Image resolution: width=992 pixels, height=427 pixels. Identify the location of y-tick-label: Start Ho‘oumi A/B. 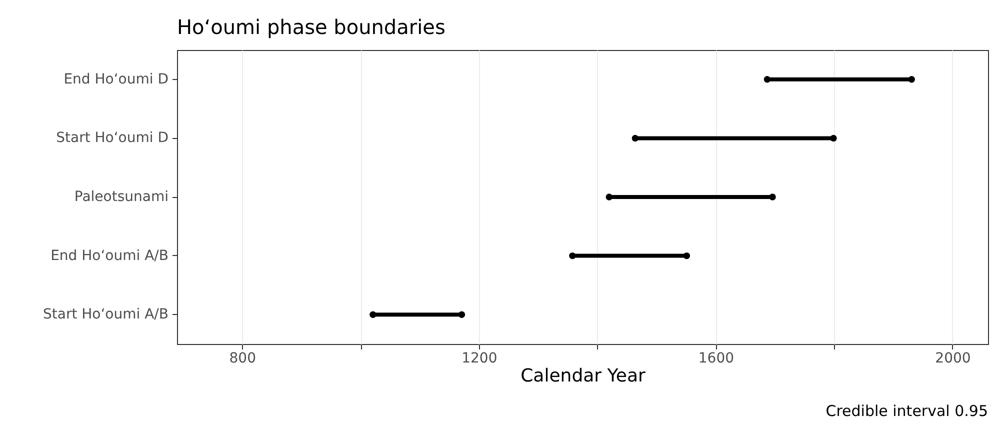
(105, 314).